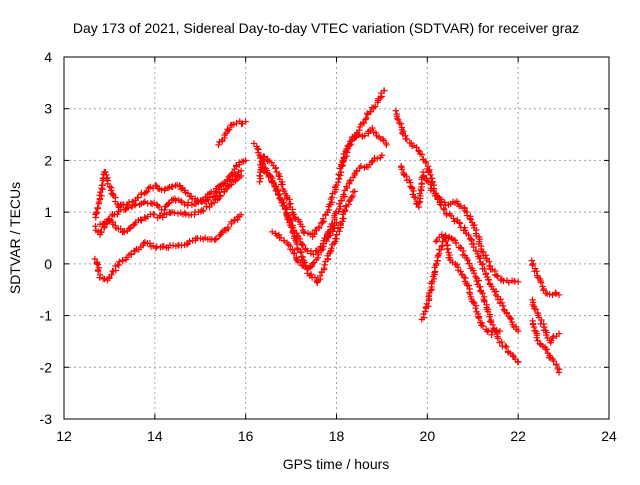 The width and height of the screenshot is (640, 485). Describe the element at coordinates (428, 436) in the screenshot. I see `x-tick-label: 20` at that location.